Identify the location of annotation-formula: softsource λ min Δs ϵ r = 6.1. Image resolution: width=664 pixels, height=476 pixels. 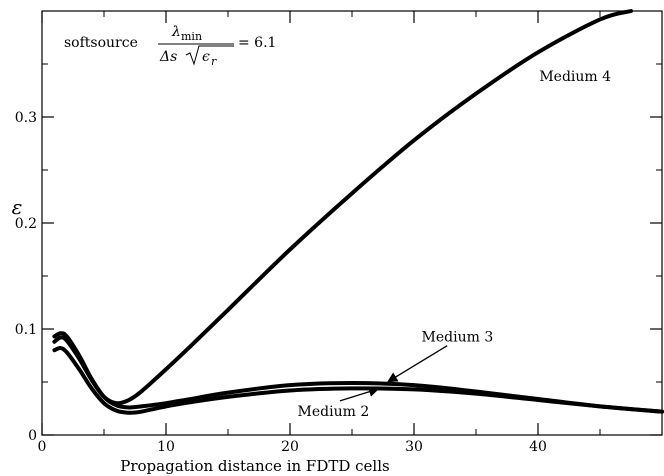
(170, 46).